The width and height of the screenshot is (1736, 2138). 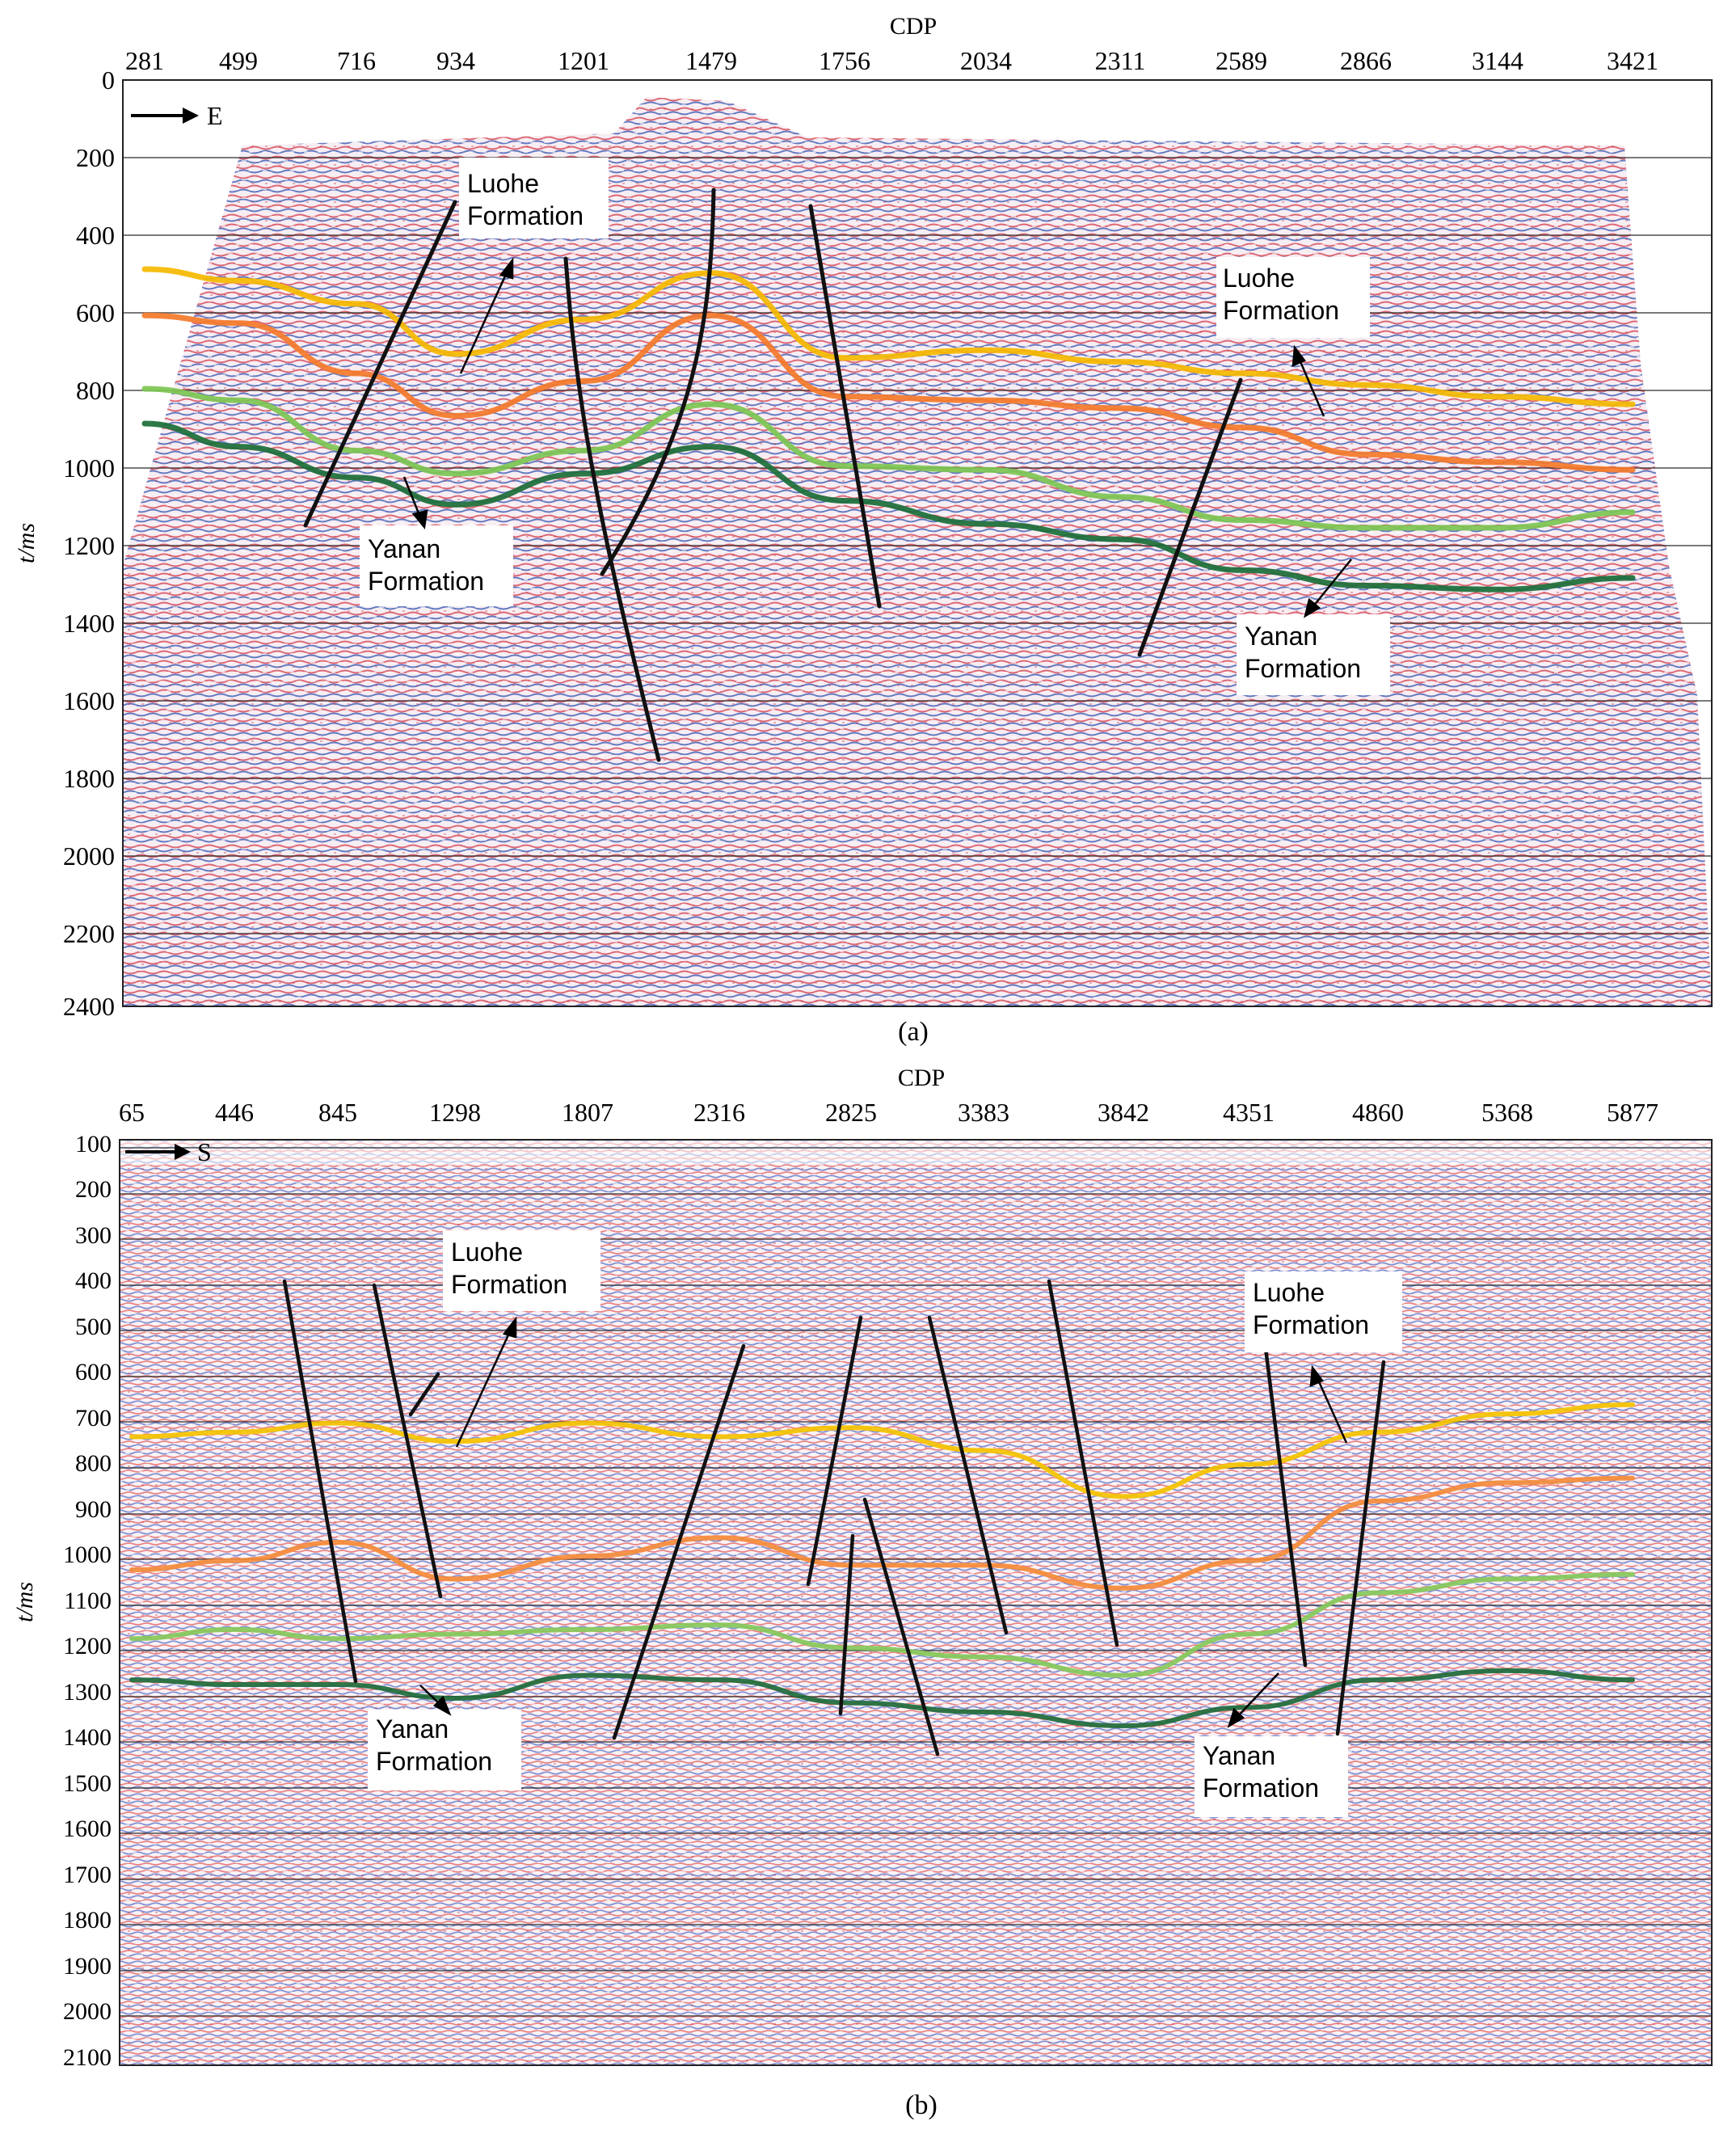 I want to click on x-tick-label: 716, so click(x=356, y=60).